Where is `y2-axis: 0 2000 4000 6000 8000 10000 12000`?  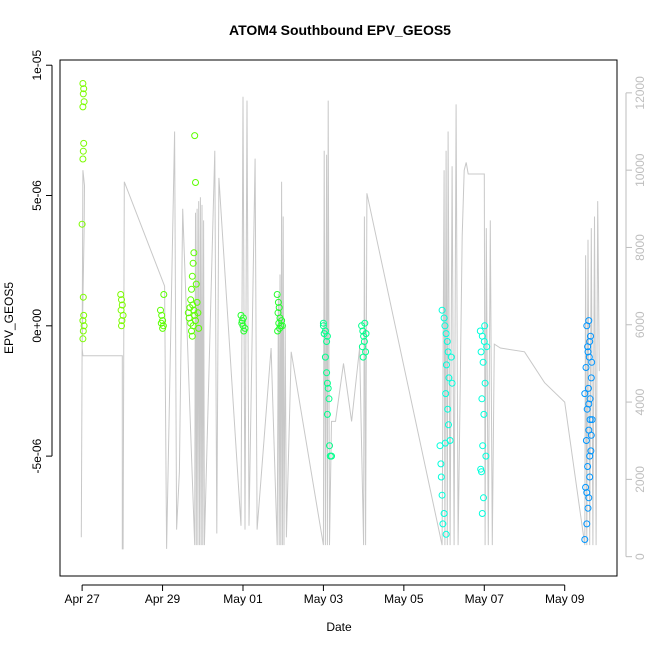
y2-axis: 0 2000 4000 6000 8000 10000 12000 is located at coordinates (636, 318).